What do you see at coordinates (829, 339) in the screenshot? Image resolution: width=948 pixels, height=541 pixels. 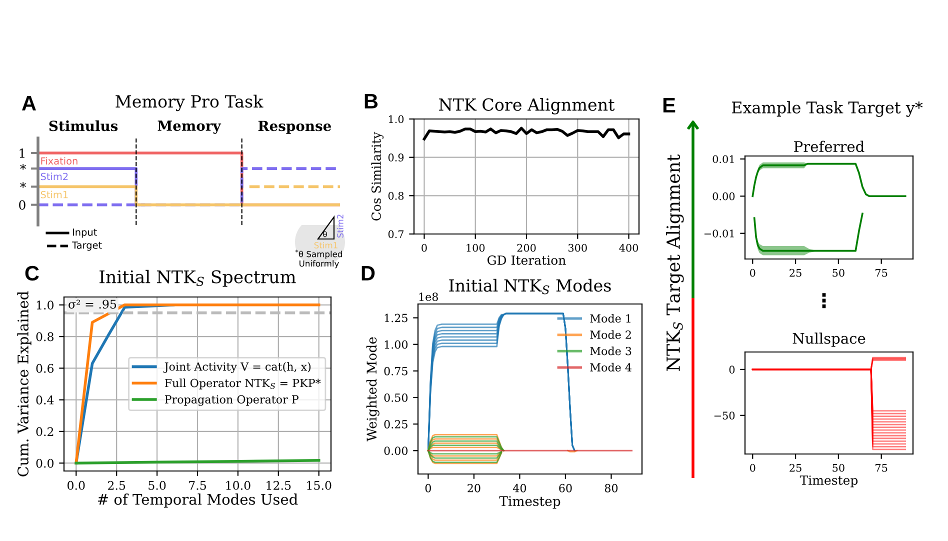 I see `chart-title: Nullspace` at bounding box center [829, 339].